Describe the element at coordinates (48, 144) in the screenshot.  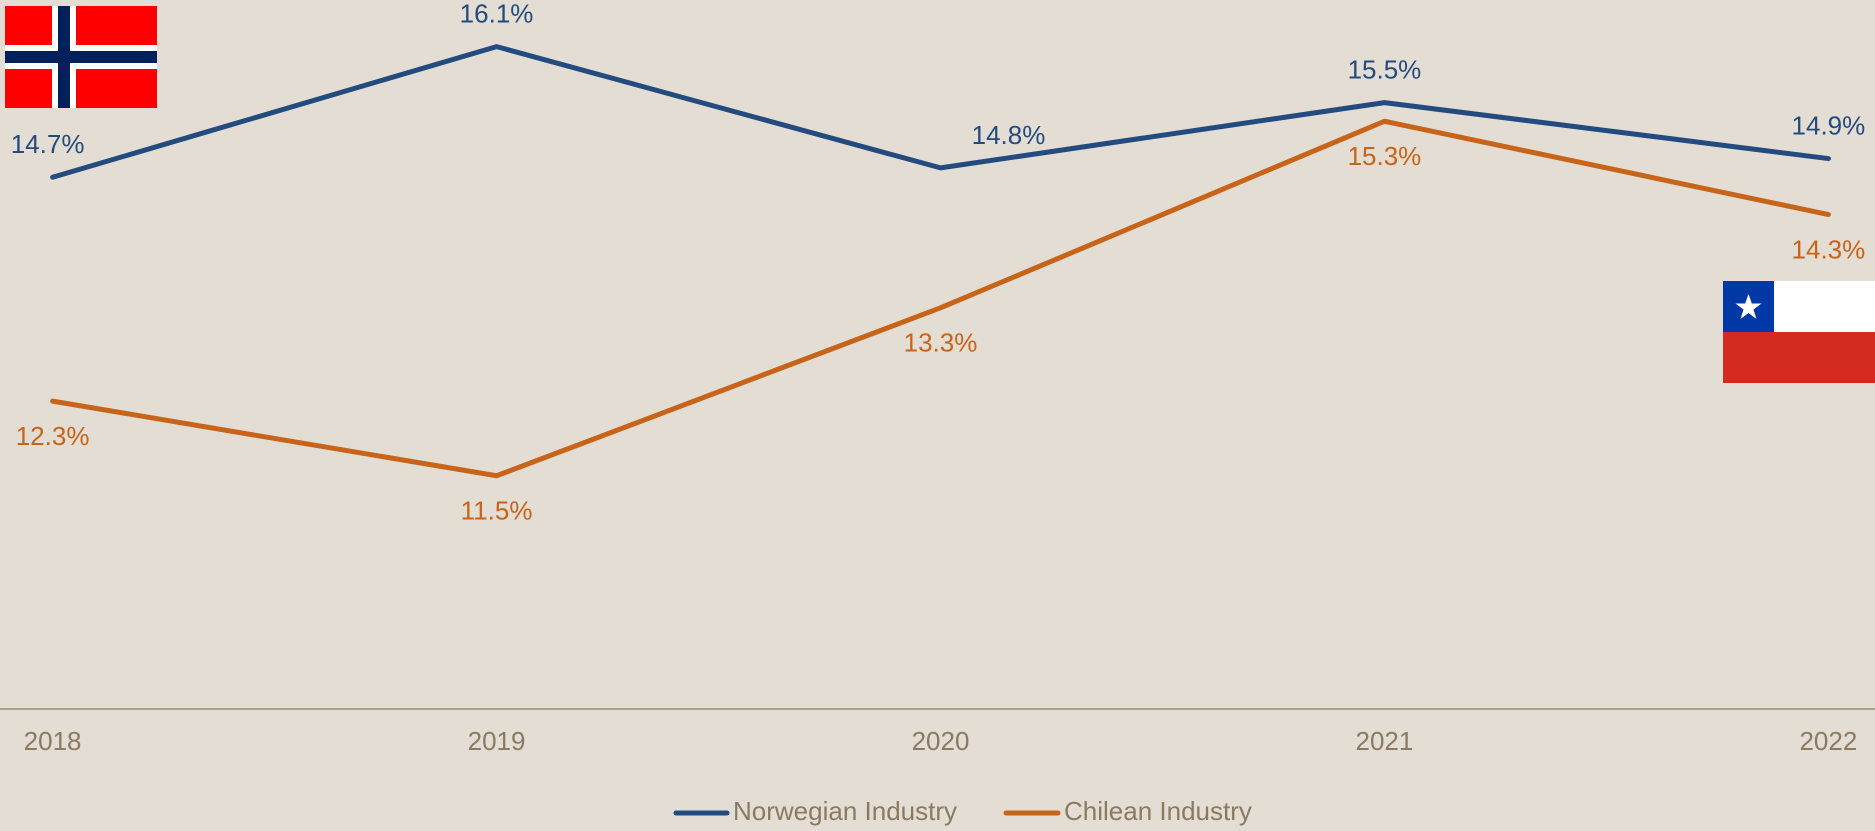
I see `data-label: 14.7%` at that location.